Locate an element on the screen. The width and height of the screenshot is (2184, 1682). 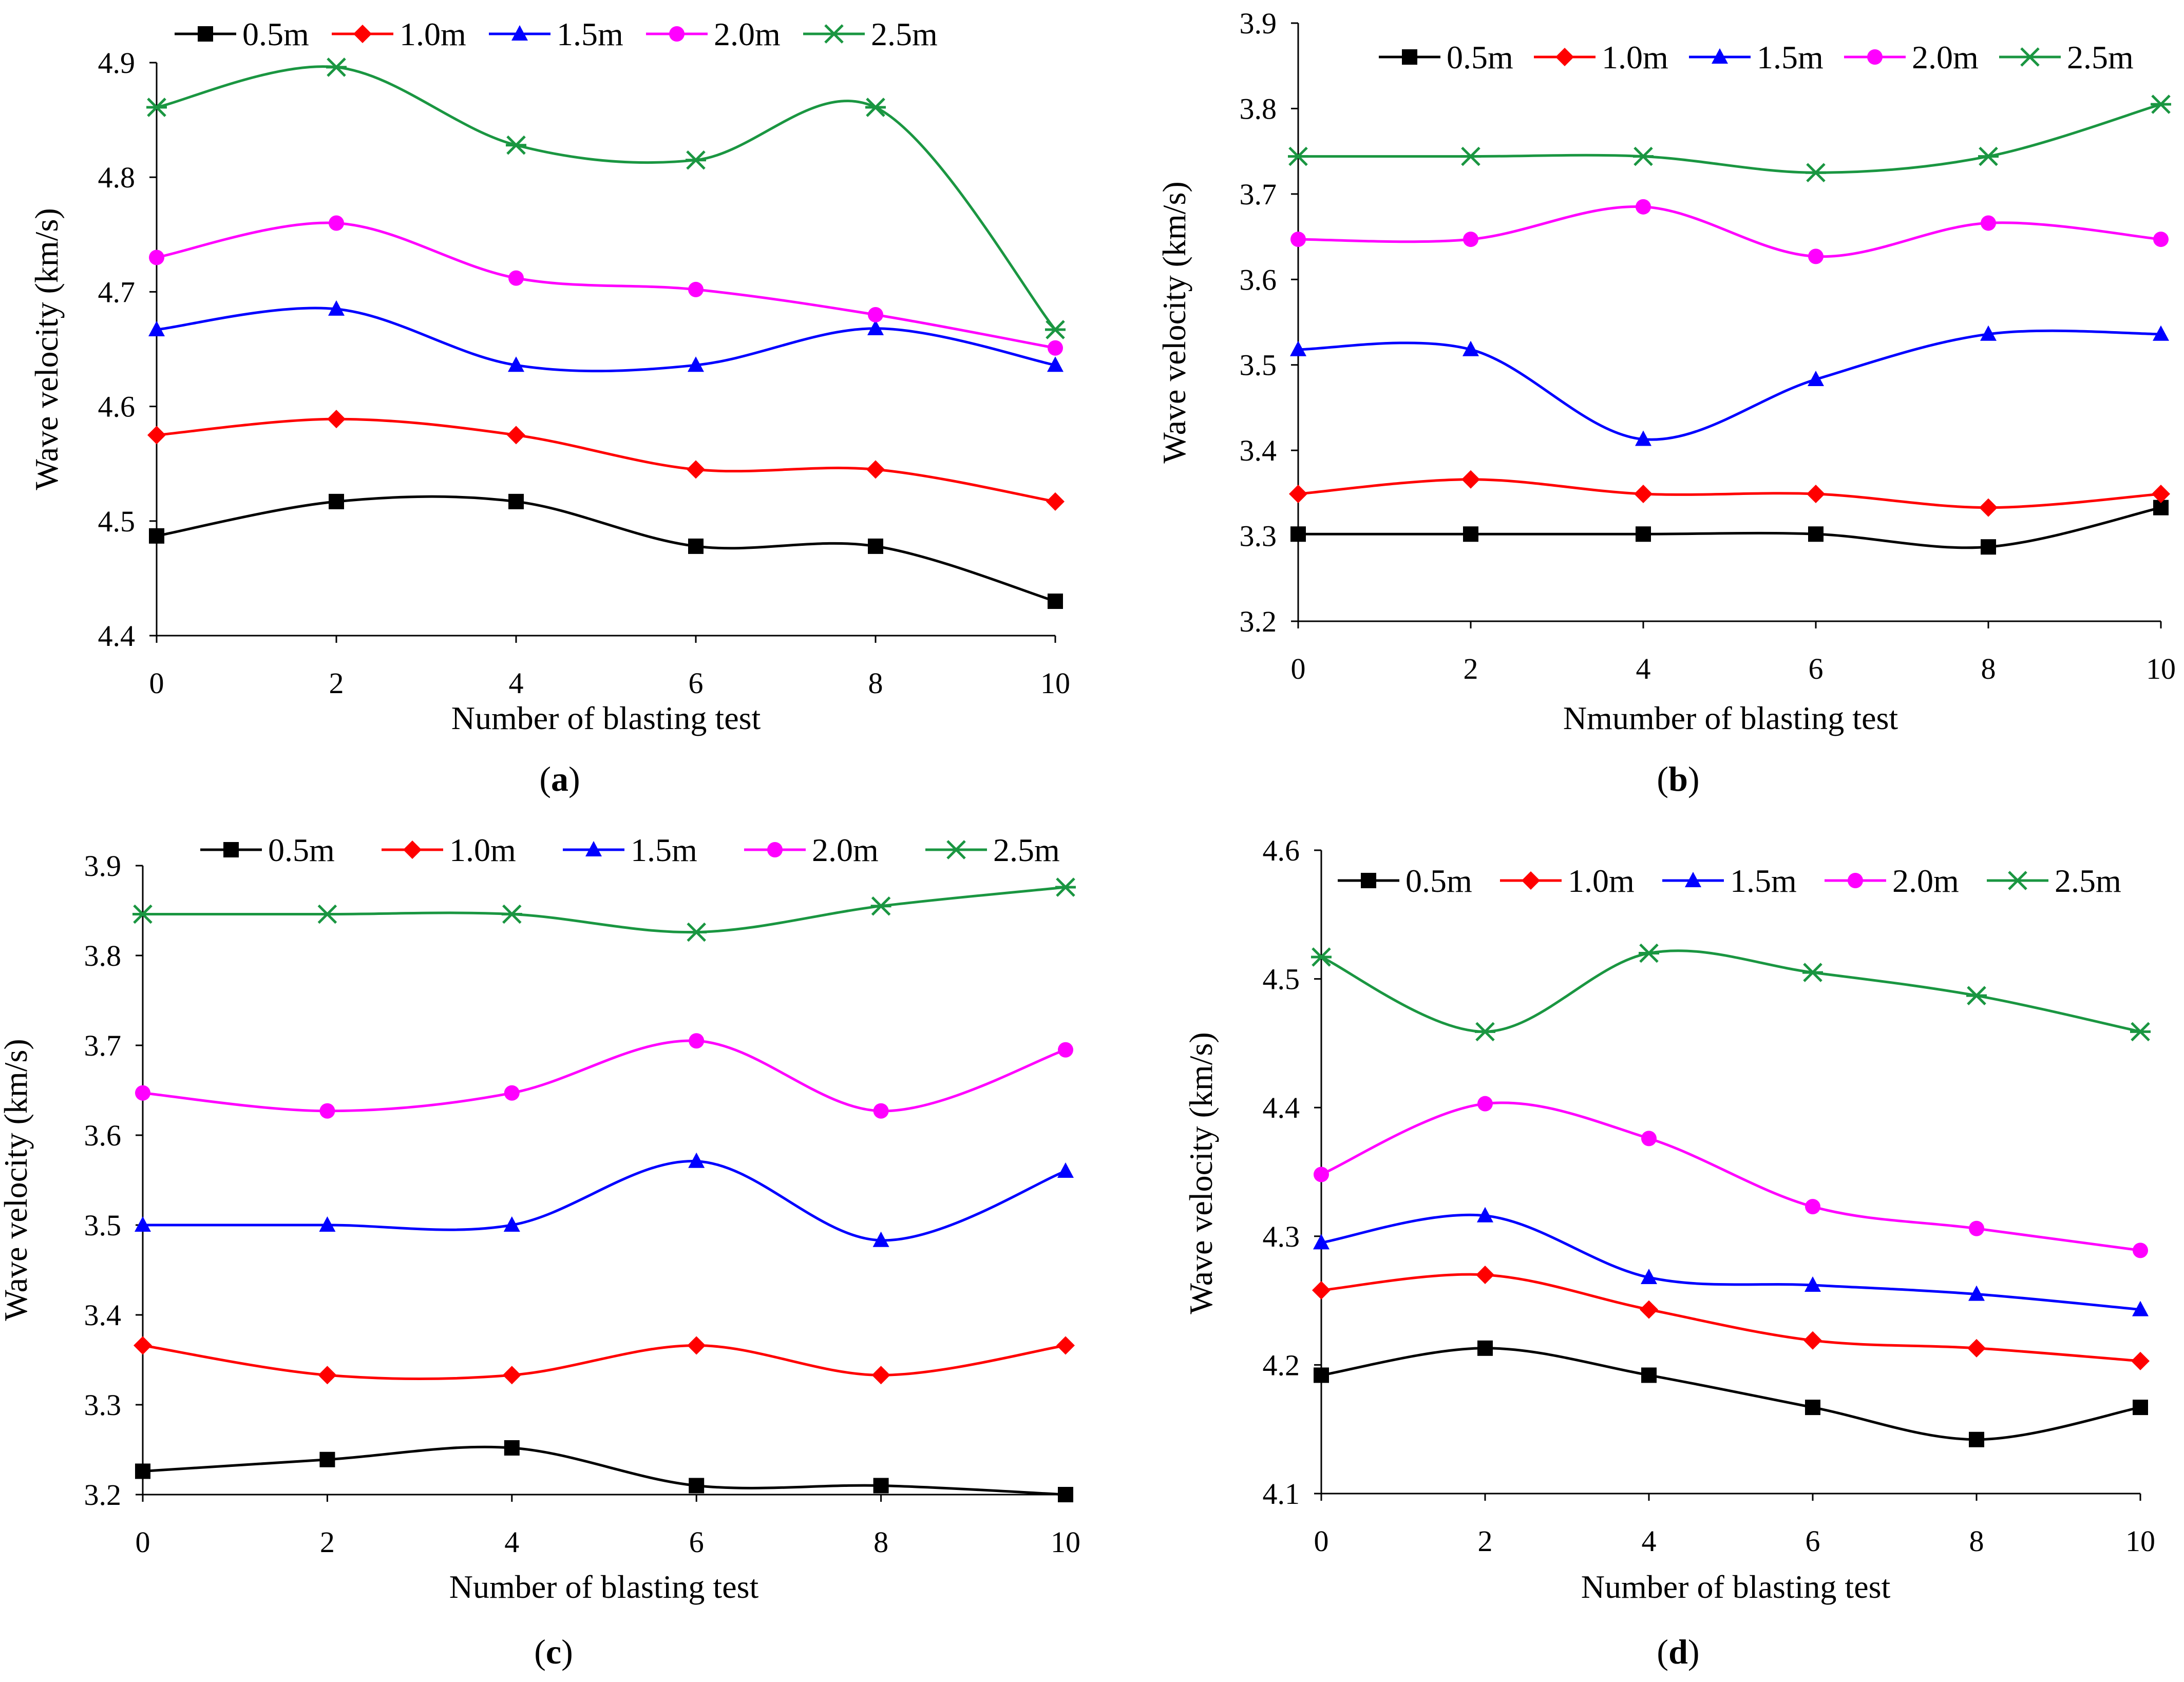
x-axis-label: Number of blasting test is located at coordinates (604, 1587).